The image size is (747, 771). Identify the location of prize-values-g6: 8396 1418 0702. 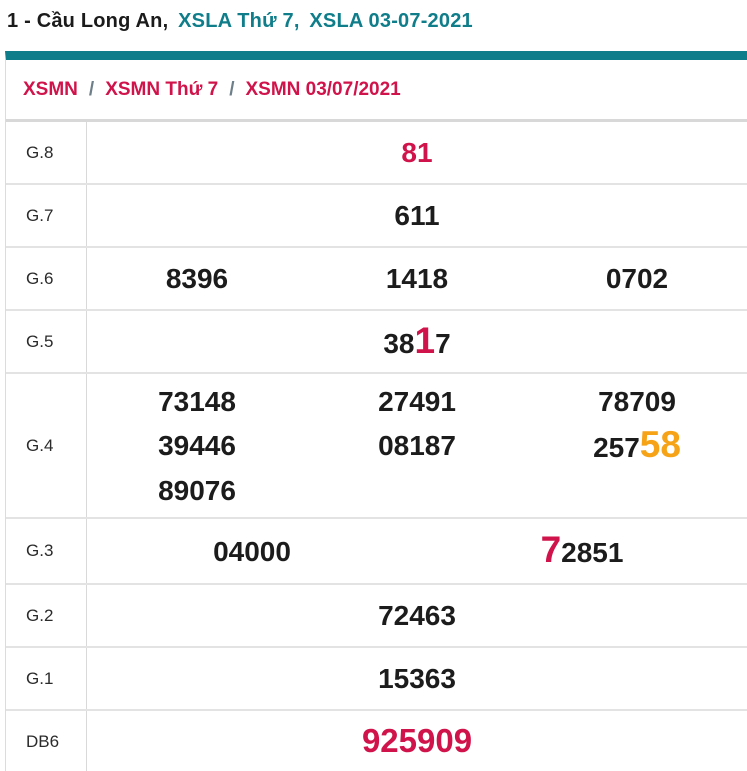
(417, 278).